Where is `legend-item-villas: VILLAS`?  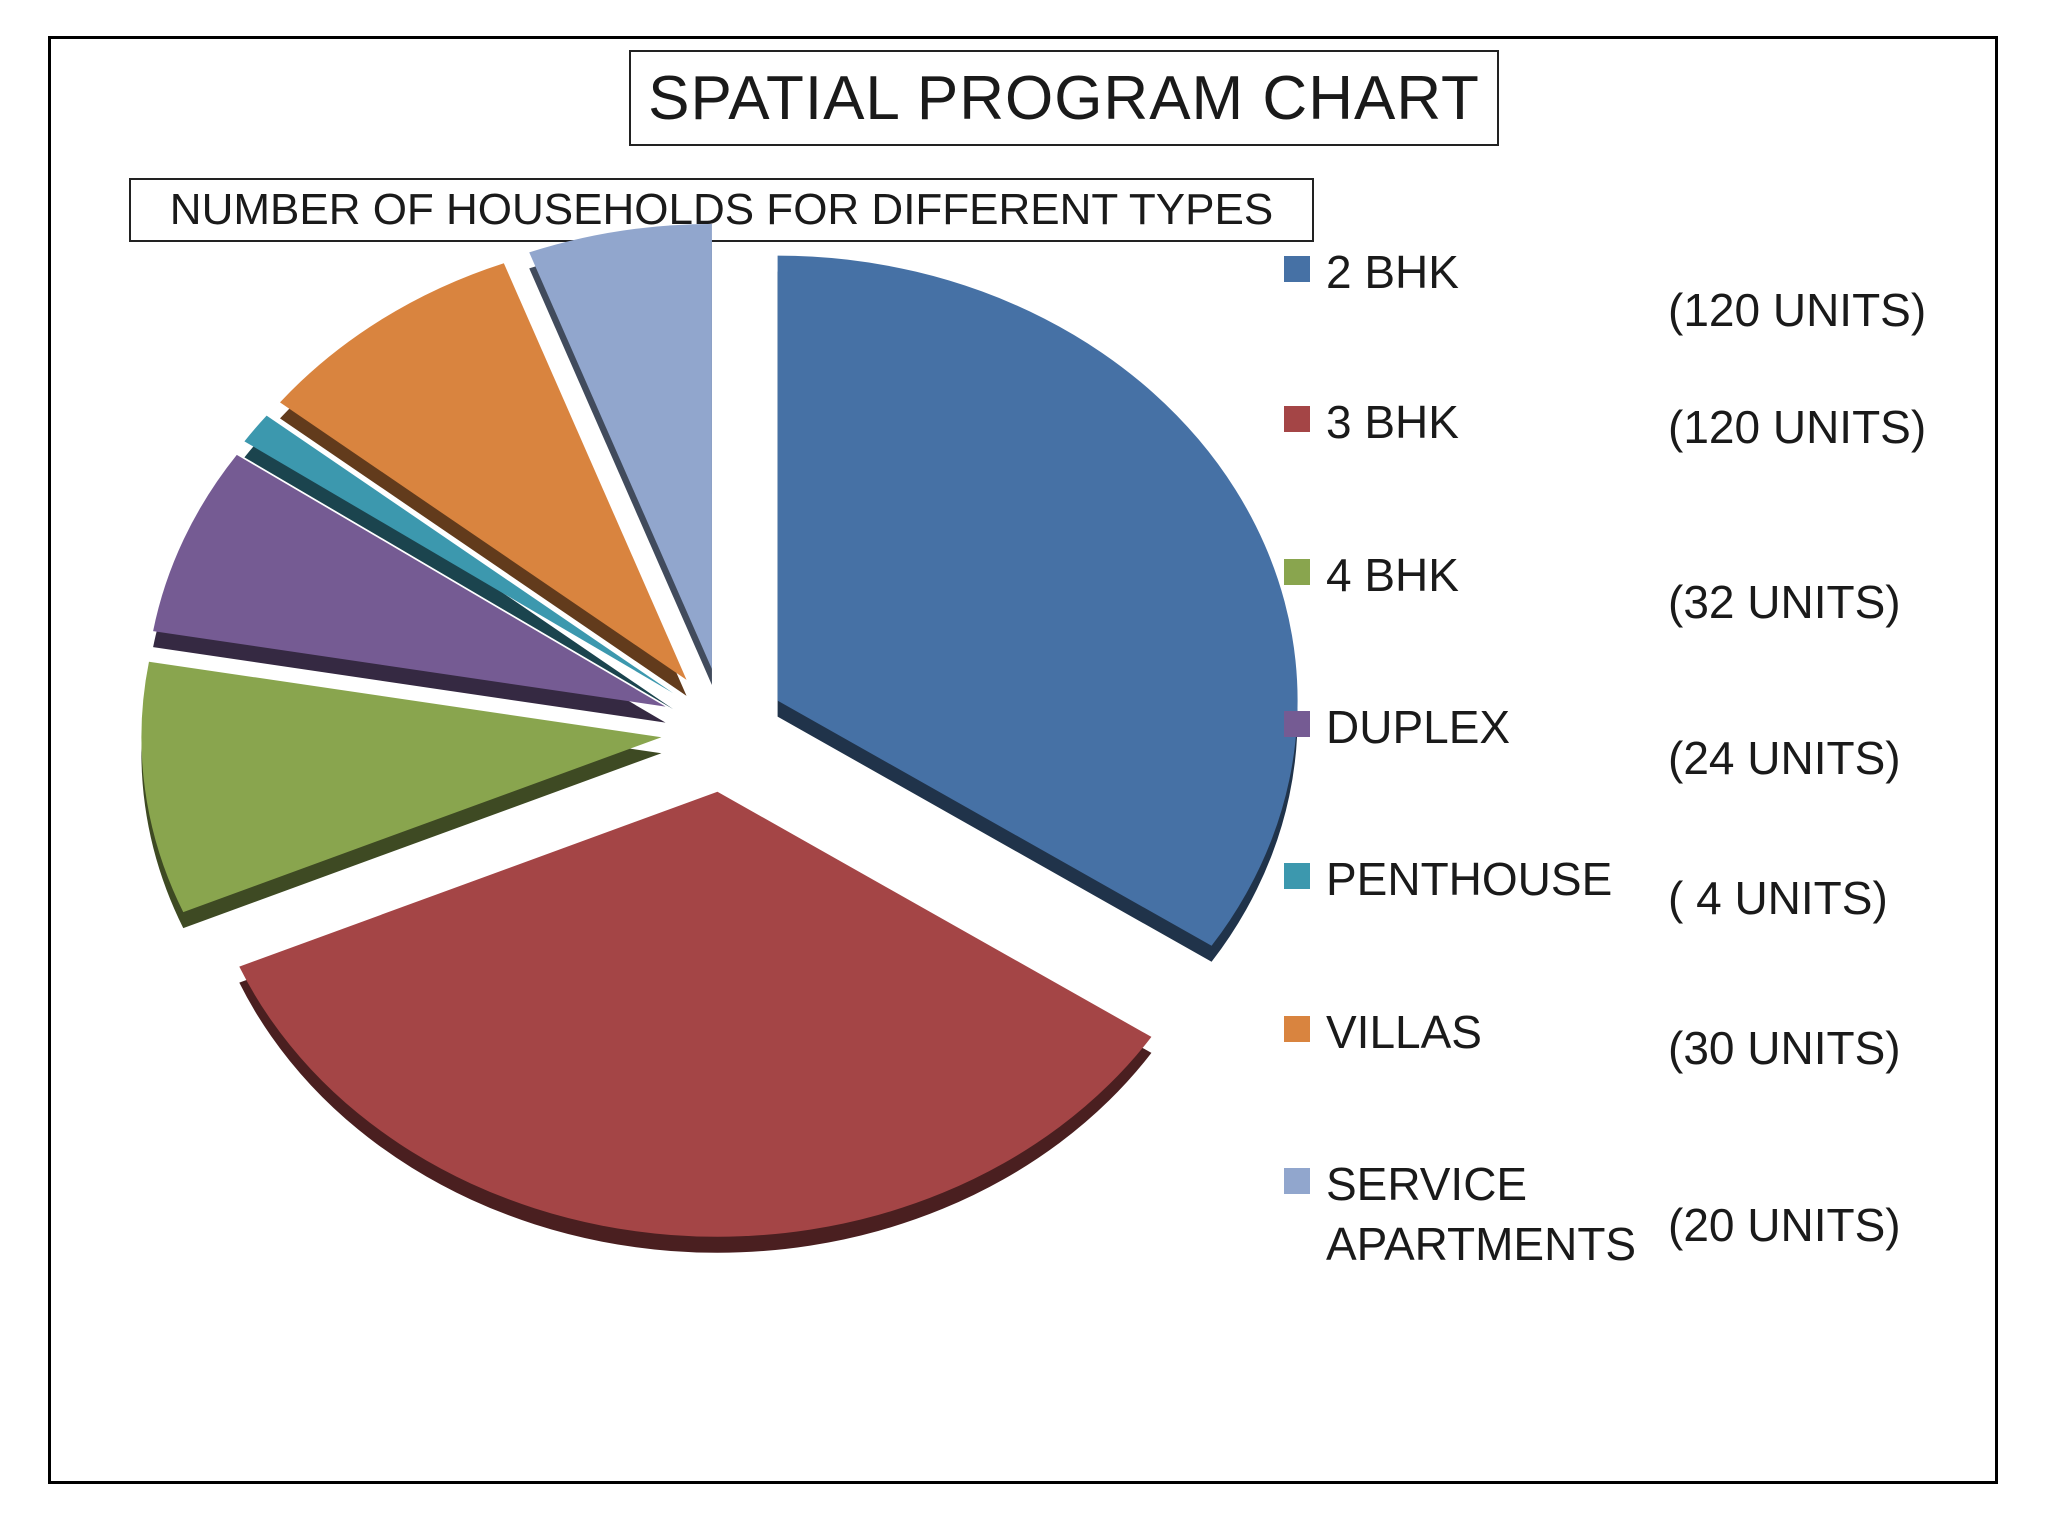 legend-item-villas: VILLAS is located at coordinates (1383, 1032).